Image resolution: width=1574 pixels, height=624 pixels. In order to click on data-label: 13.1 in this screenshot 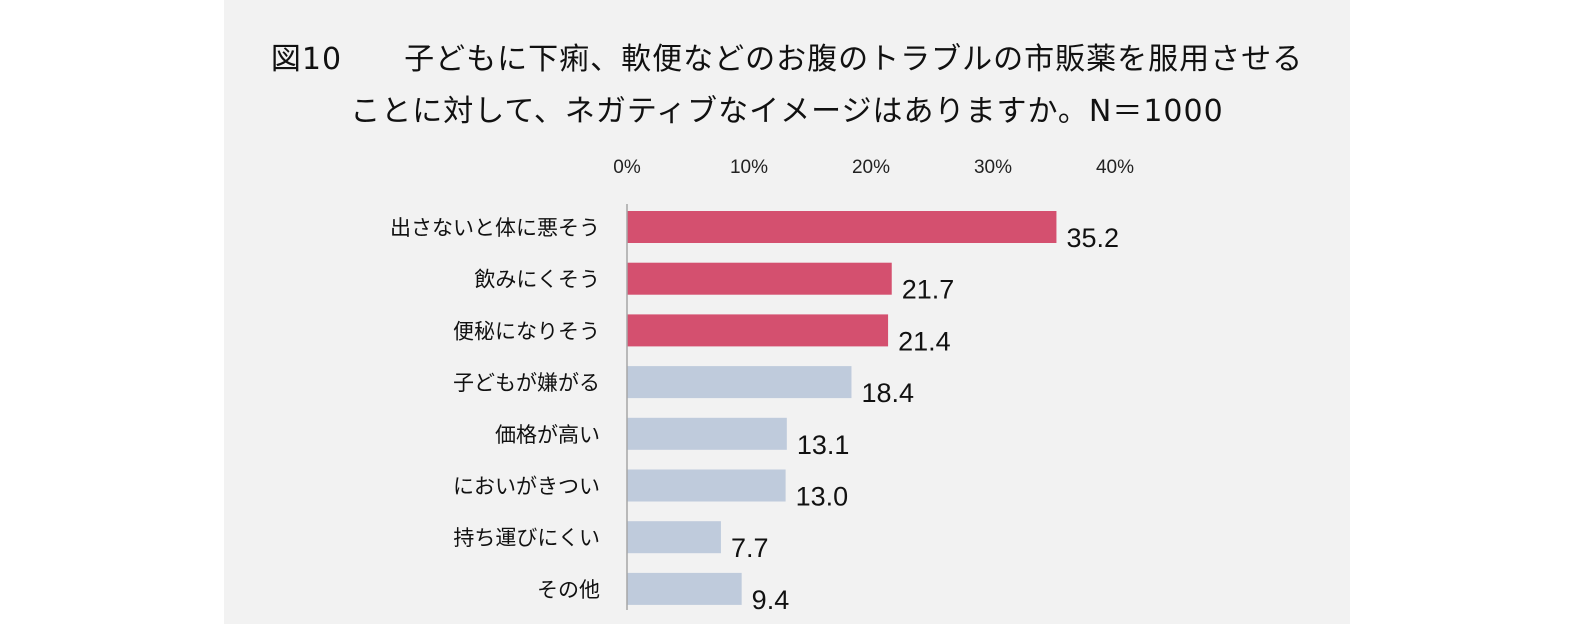, I will do `click(823, 445)`.